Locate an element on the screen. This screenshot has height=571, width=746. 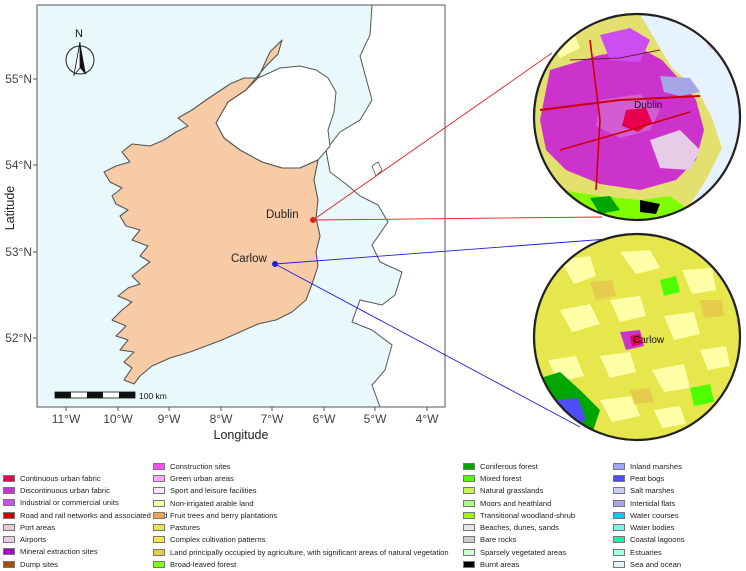
lat-tick-label: 52°N is located at coordinates (18, 338).